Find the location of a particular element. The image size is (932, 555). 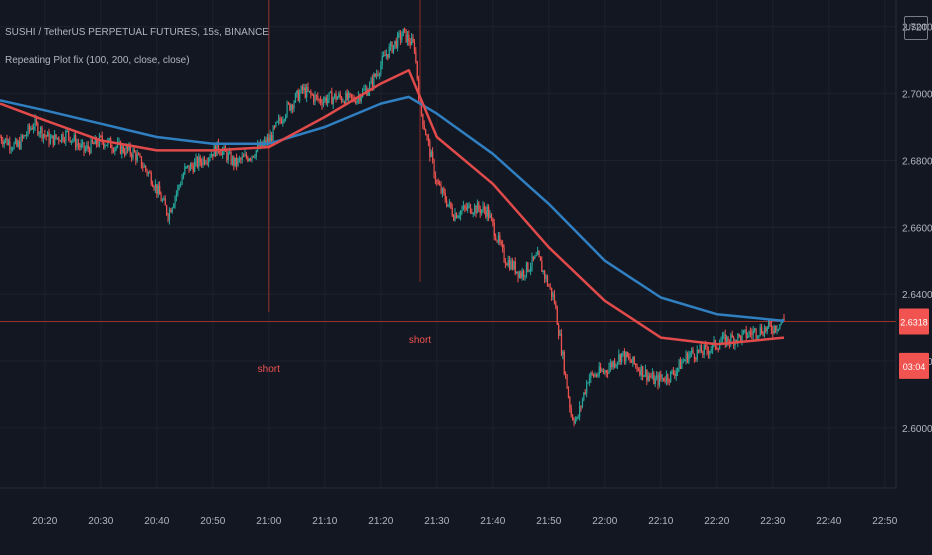

signal-label: short is located at coordinates (269, 369).